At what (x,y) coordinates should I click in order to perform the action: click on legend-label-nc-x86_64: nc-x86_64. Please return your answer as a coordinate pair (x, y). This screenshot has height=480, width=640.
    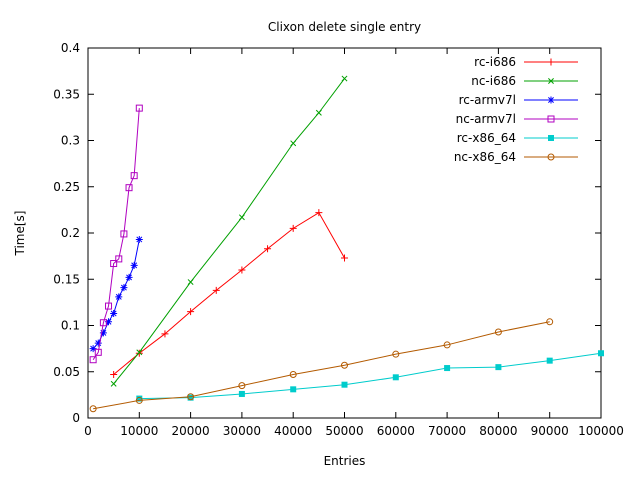
    Looking at the image, I should click on (485, 157).